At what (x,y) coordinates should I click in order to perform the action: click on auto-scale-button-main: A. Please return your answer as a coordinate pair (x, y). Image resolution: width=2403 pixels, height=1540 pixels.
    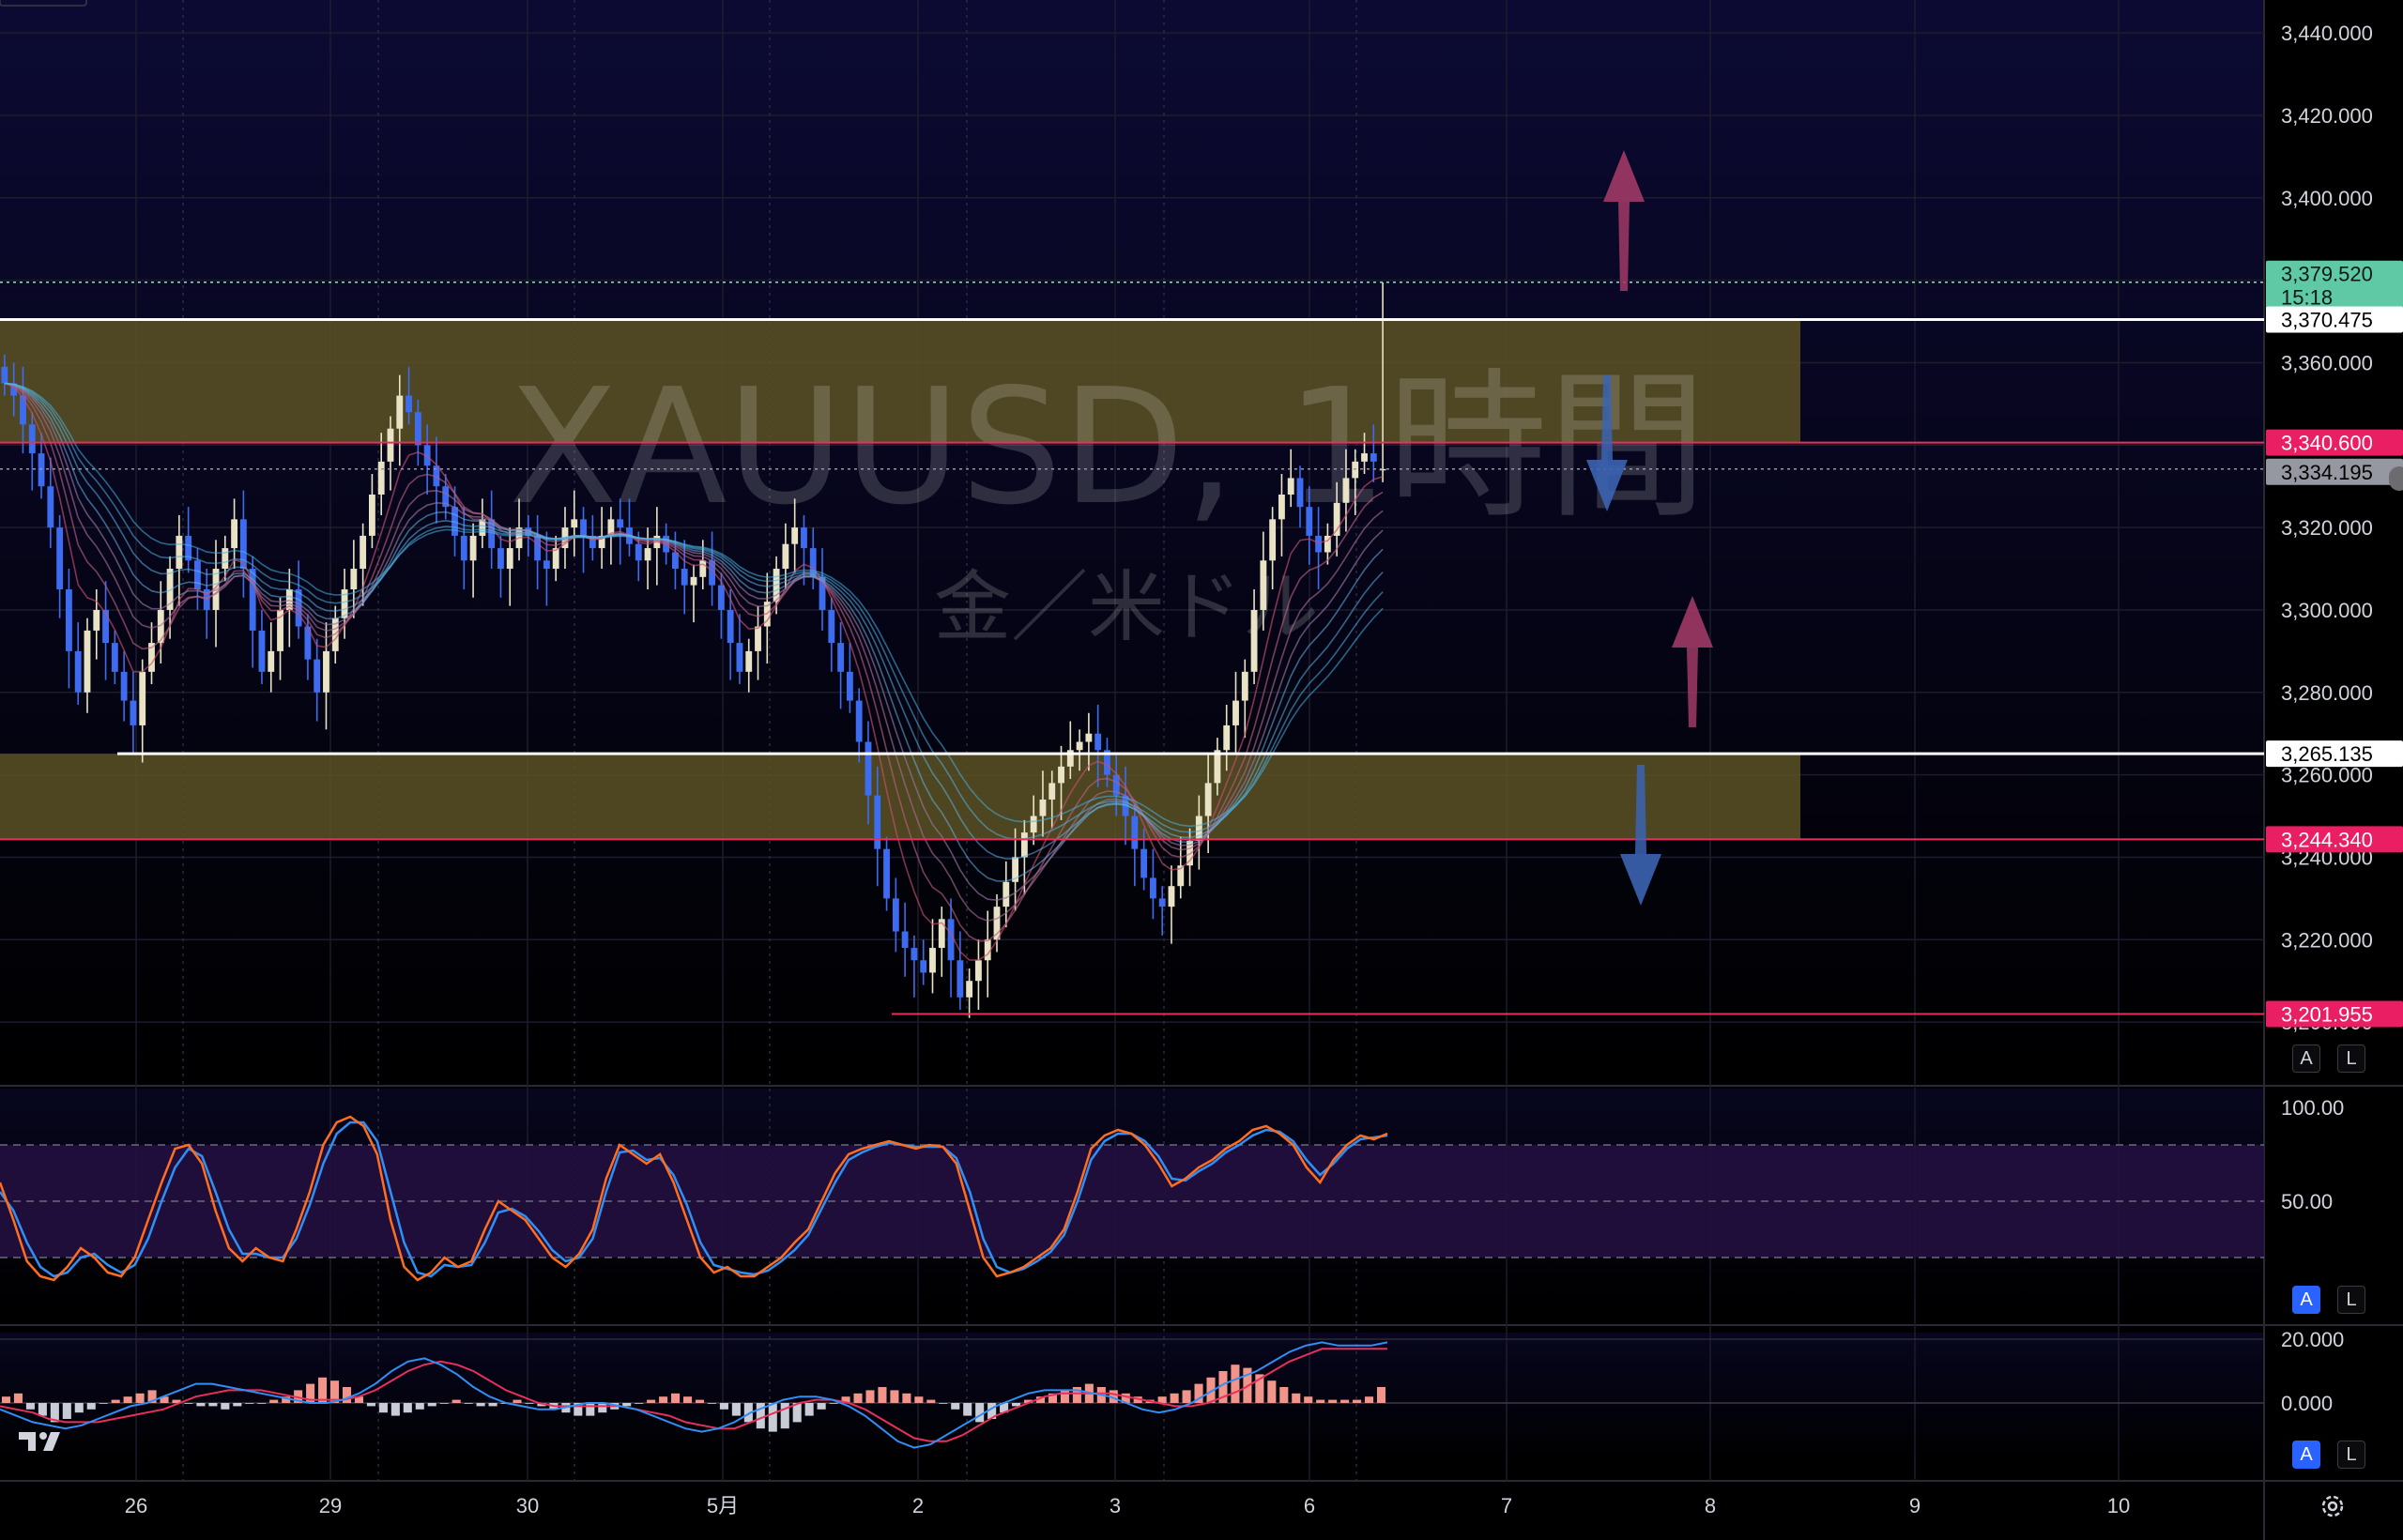
    Looking at the image, I should click on (2306, 1058).